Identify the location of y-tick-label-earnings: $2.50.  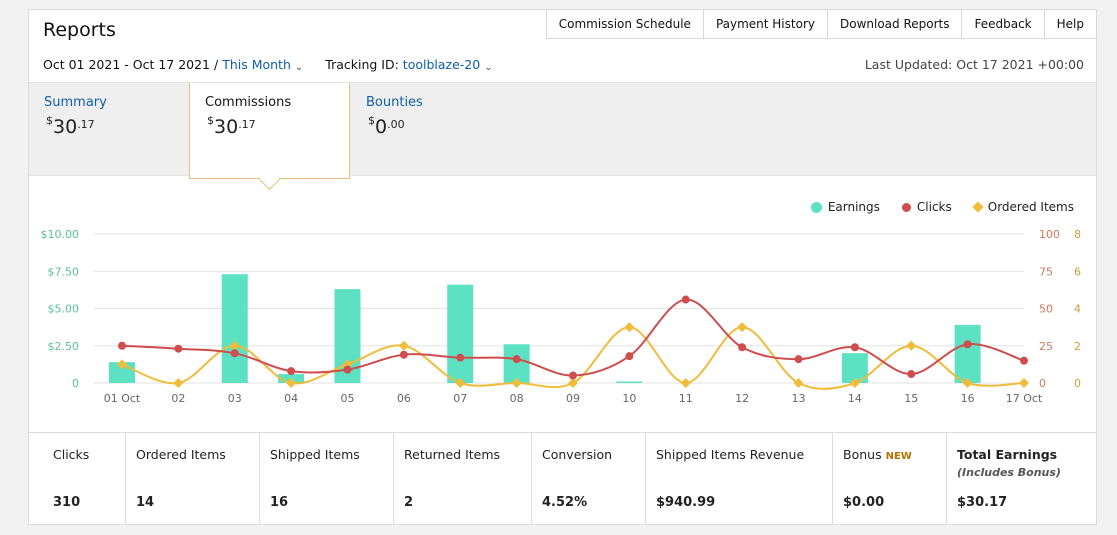
(64, 346).